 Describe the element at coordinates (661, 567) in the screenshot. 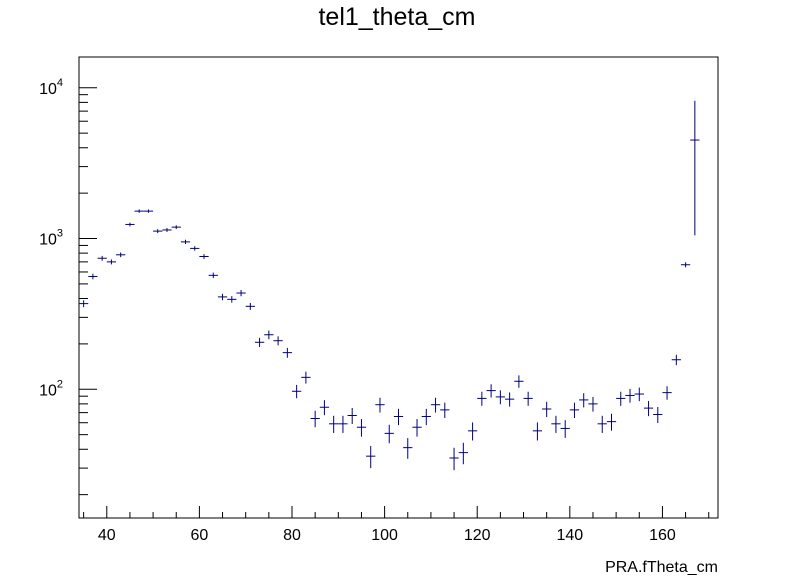

I see `x-axis-label: PRA.fTheta_cm` at that location.